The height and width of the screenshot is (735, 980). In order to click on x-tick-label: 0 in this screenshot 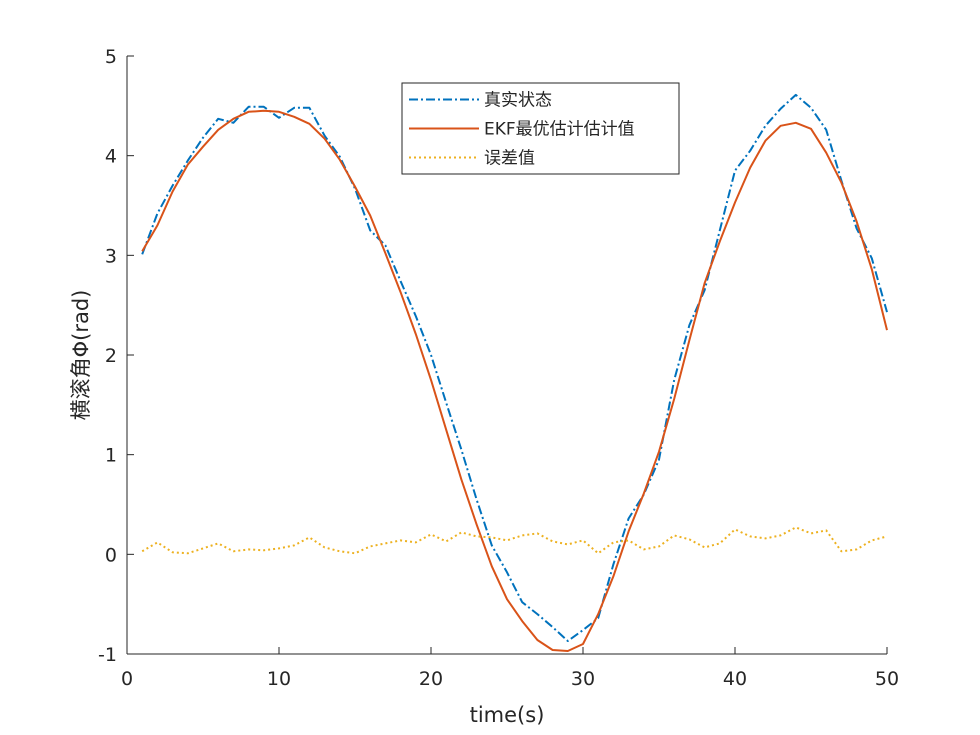, I will do `click(127, 679)`.